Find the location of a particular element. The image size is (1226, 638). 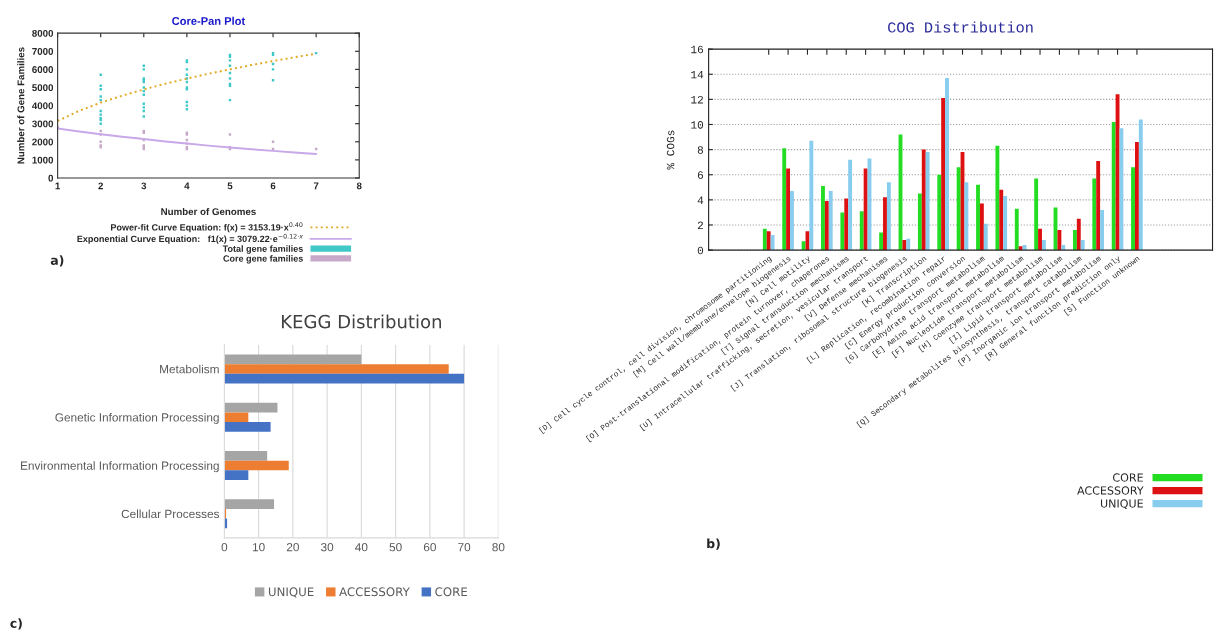

y-tick-label: Genetic Information Processing is located at coordinates (137, 418).